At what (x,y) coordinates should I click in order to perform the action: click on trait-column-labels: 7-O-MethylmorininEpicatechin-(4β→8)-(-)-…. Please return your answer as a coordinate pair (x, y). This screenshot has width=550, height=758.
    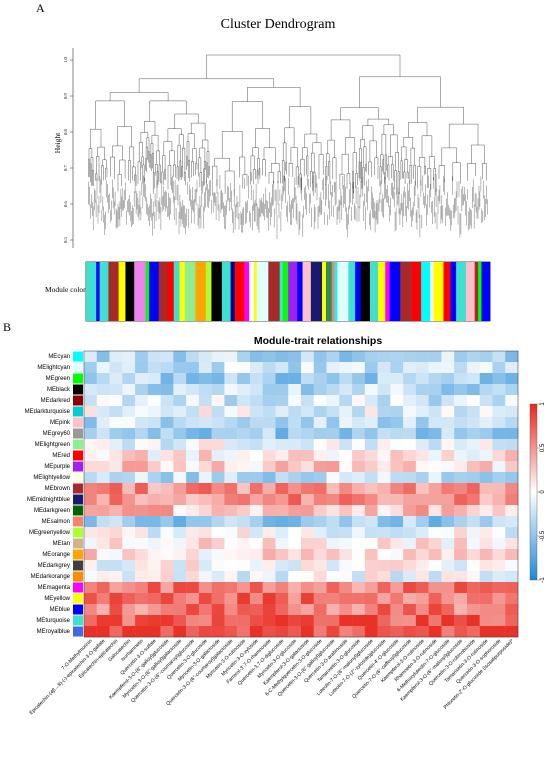
    Looking at the image, I should click on (272, 677).